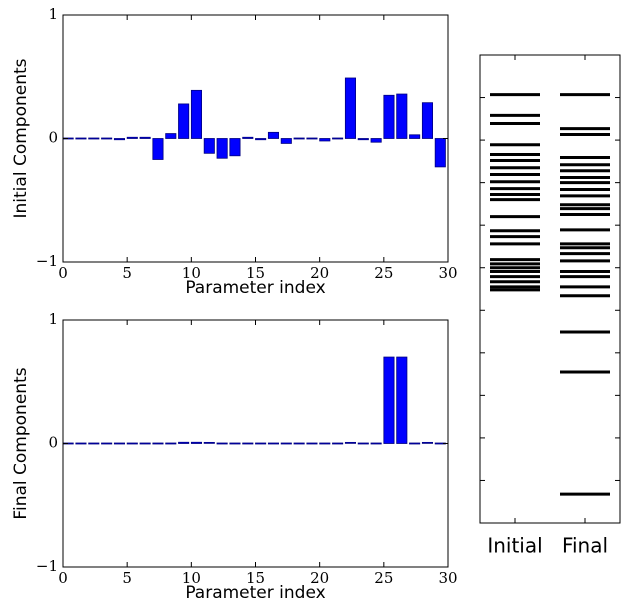 This screenshot has width=628, height=602. Describe the element at coordinates (585, 546) in the screenshot. I see `x-tick-label: Final` at that location.